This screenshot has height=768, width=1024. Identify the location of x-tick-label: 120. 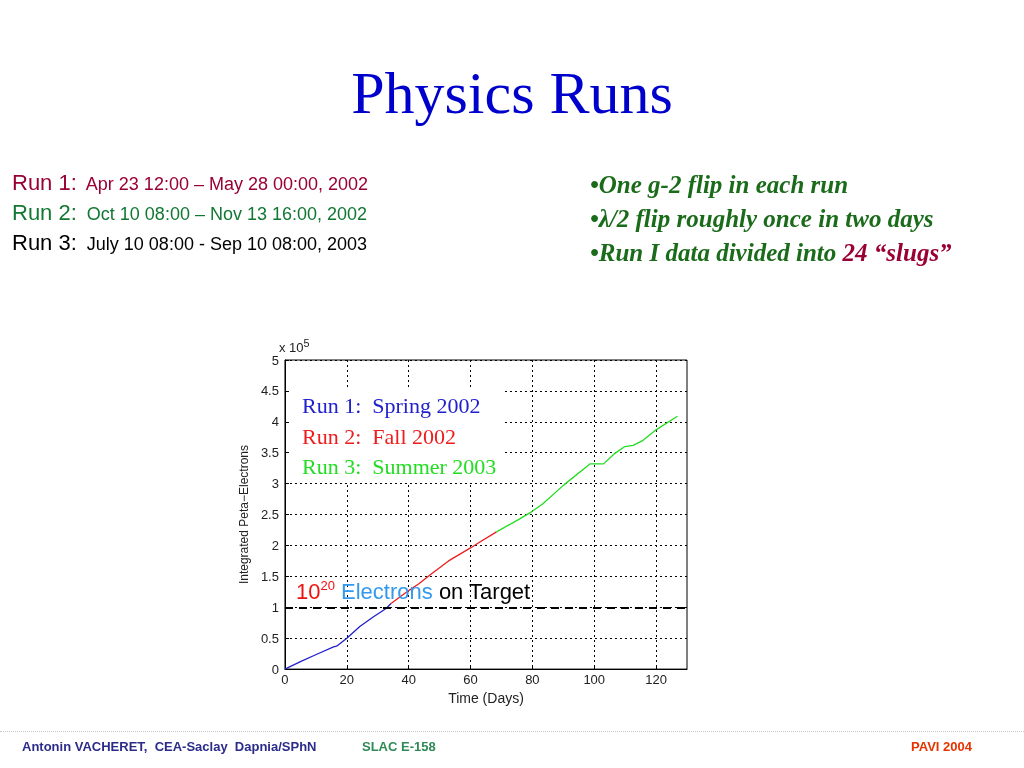
(656, 680).